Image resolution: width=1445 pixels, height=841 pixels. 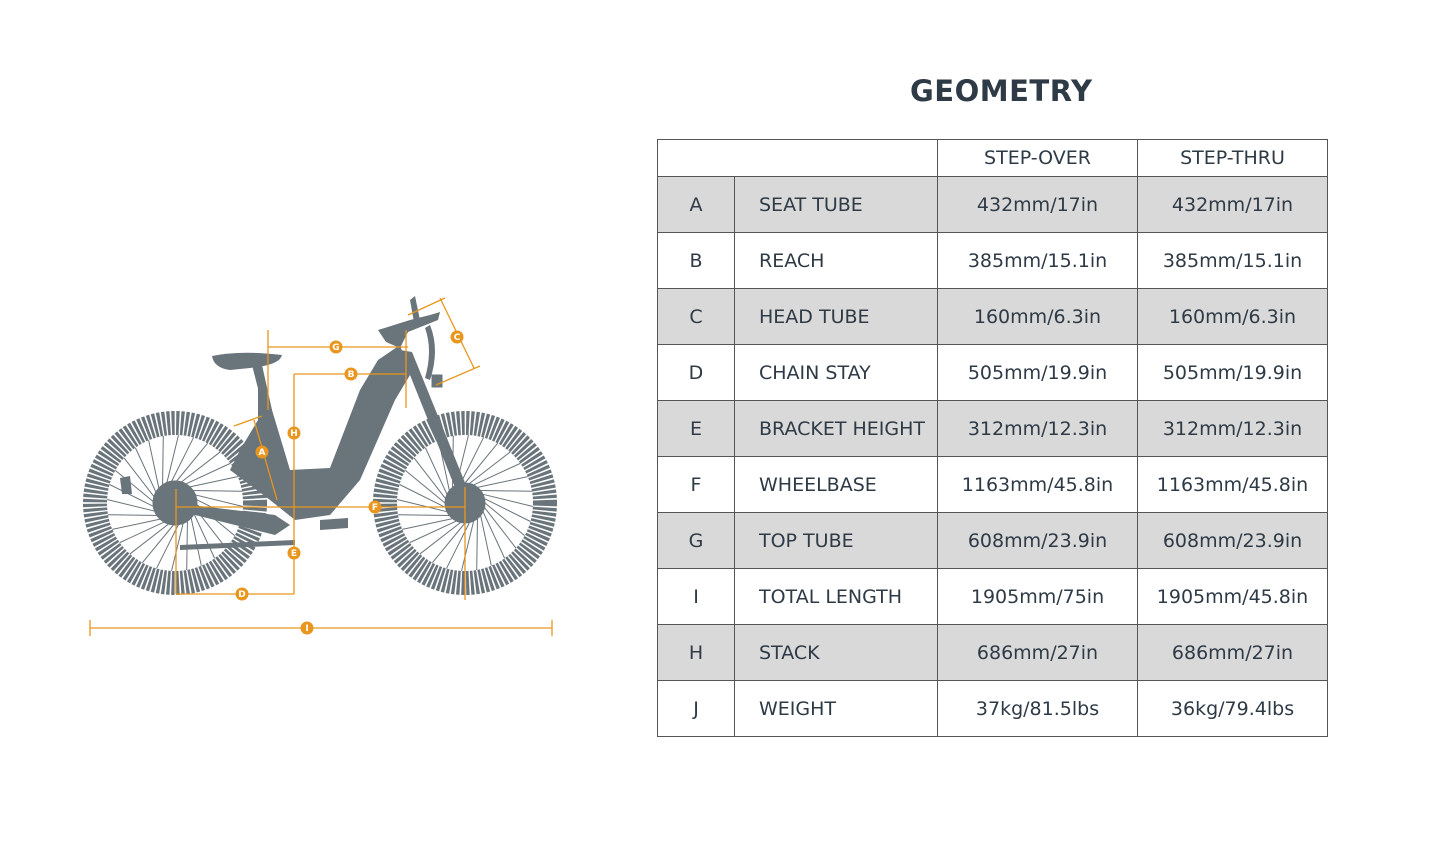 I want to click on cell-step-thru: 686mm/27in, so click(x=1232, y=652).